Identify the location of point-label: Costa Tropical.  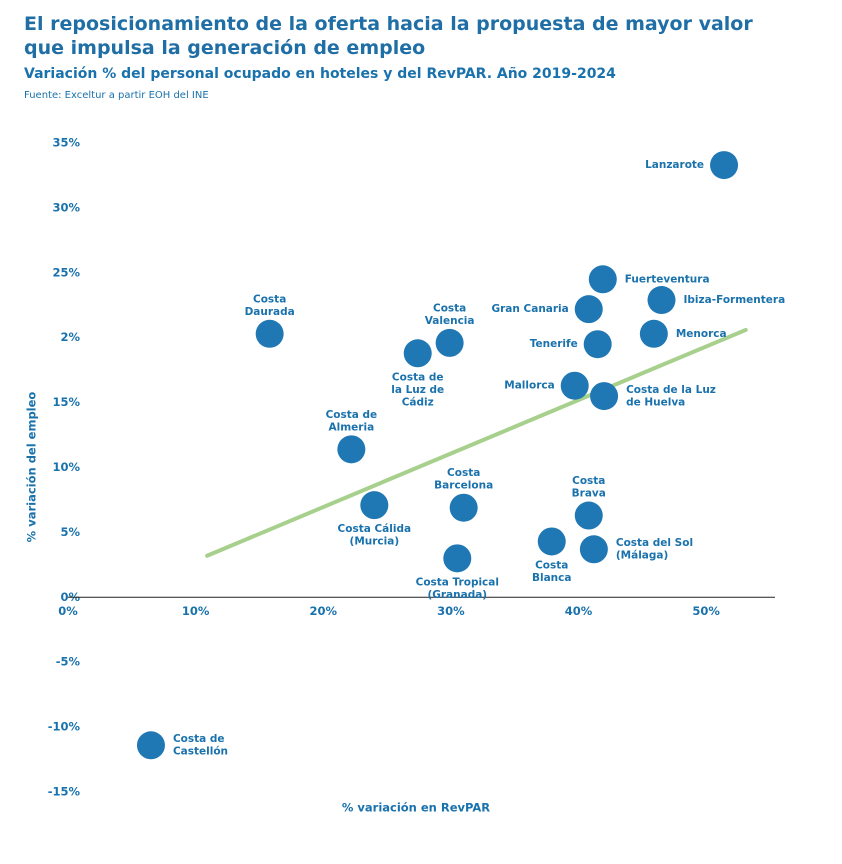
(457, 582).